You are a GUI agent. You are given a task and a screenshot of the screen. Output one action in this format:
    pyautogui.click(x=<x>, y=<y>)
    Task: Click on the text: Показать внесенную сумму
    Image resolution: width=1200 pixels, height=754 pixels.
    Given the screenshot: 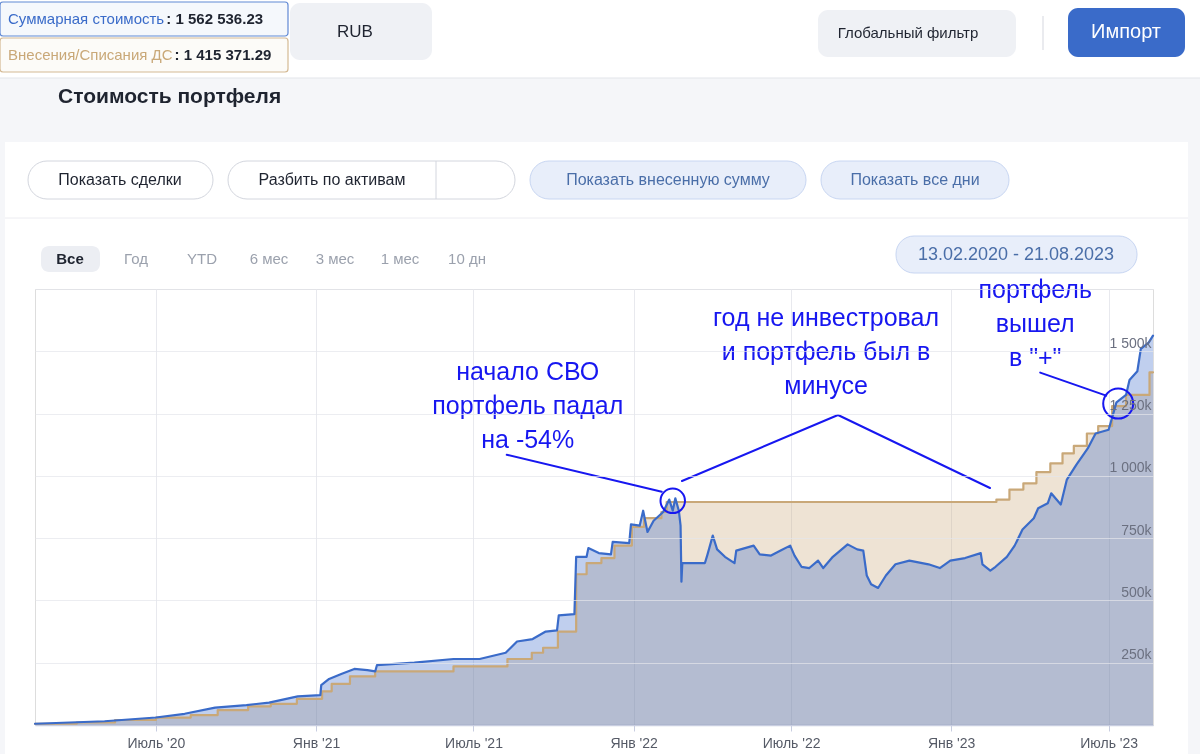 What is the action you would take?
    pyautogui.click(x=668, y=179)
    